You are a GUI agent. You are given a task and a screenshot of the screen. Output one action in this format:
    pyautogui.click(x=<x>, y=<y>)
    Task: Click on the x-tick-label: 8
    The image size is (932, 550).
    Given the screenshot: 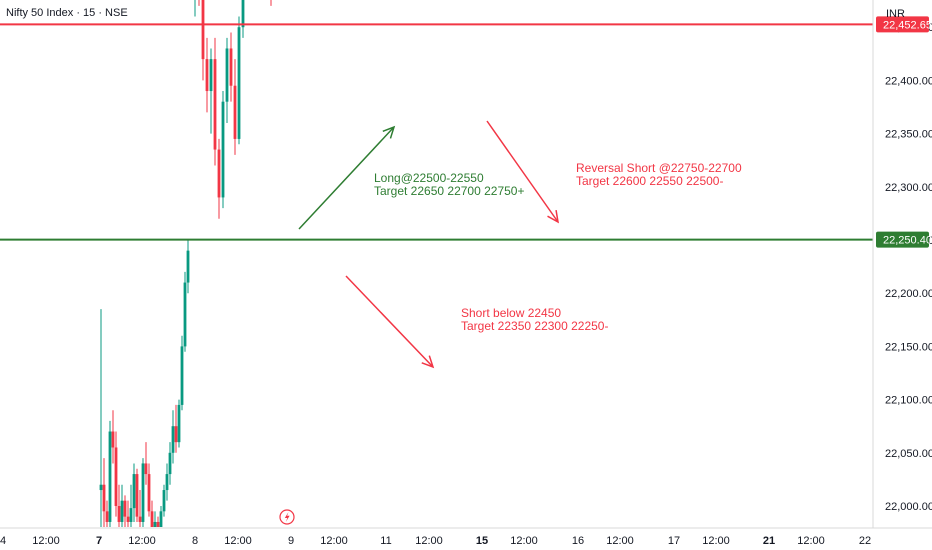 What is the action you would take?
    pyautogui.click(x=195, y=541)
    